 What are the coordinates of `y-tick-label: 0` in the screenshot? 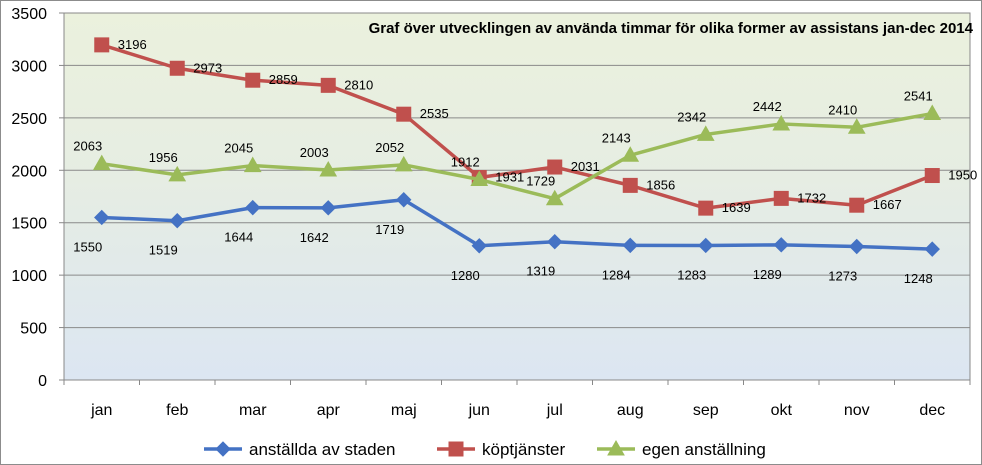 It's located at (42, 381).